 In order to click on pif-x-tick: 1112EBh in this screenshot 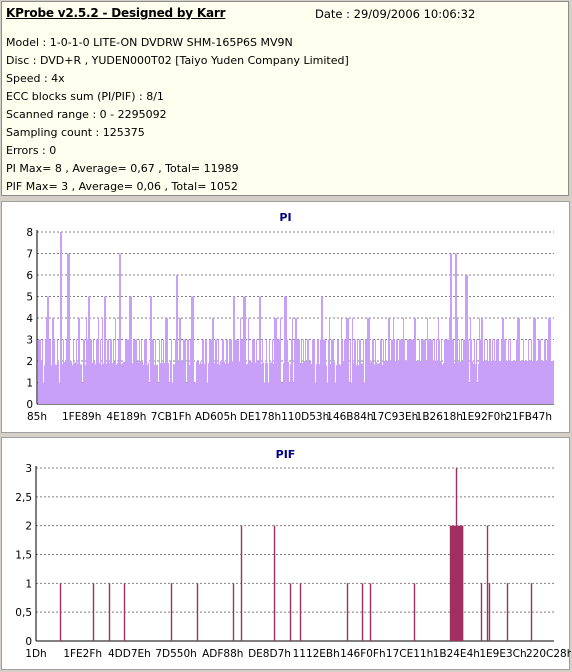, I will do `click(316, 654)`.